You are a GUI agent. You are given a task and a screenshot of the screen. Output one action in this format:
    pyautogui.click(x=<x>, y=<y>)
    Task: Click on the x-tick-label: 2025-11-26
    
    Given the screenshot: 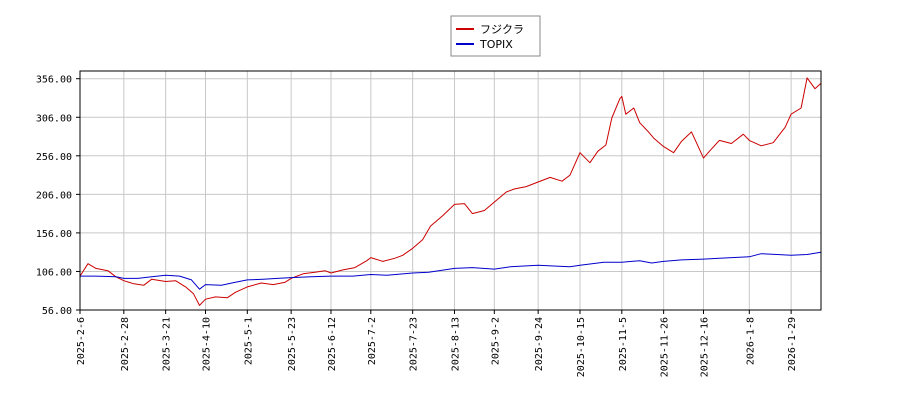 What is the action you would take?
    pyautogui.click(x=665, y=347)
    